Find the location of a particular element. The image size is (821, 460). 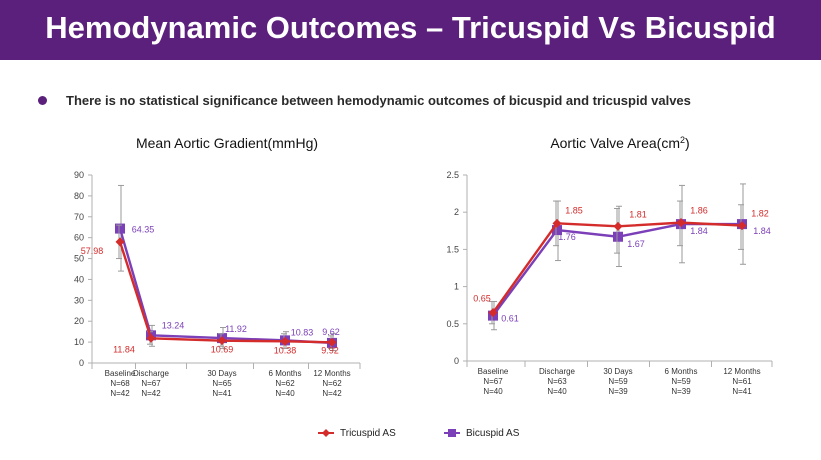

tricuspid-data-label: 1.85 is located at coordinates (574, 210).